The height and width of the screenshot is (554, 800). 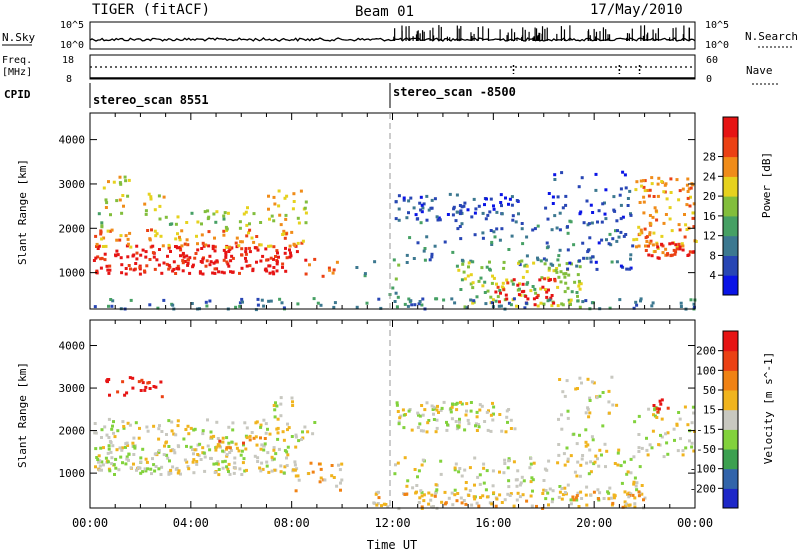 I want to click on velocity-ylabel: Slant Range [km], so click(x=22, y=415).